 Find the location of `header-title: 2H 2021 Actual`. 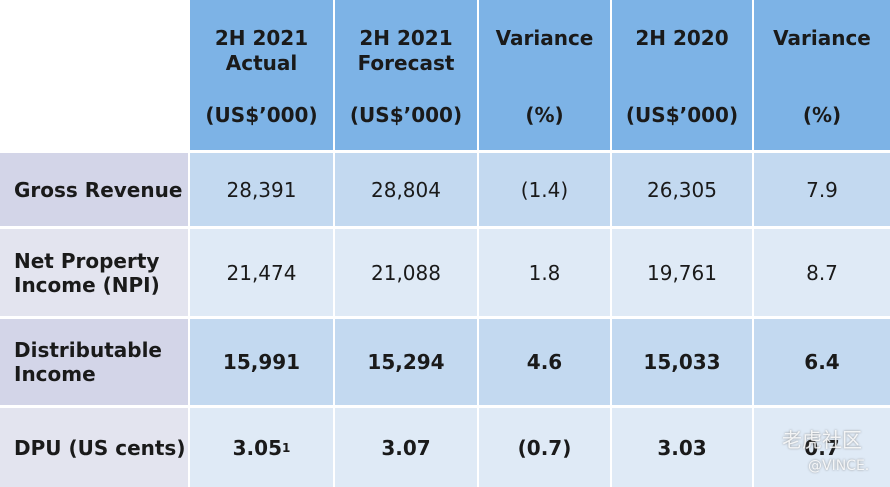

header-title: 2H 2021 Actual is located at coordinates (261, 50).